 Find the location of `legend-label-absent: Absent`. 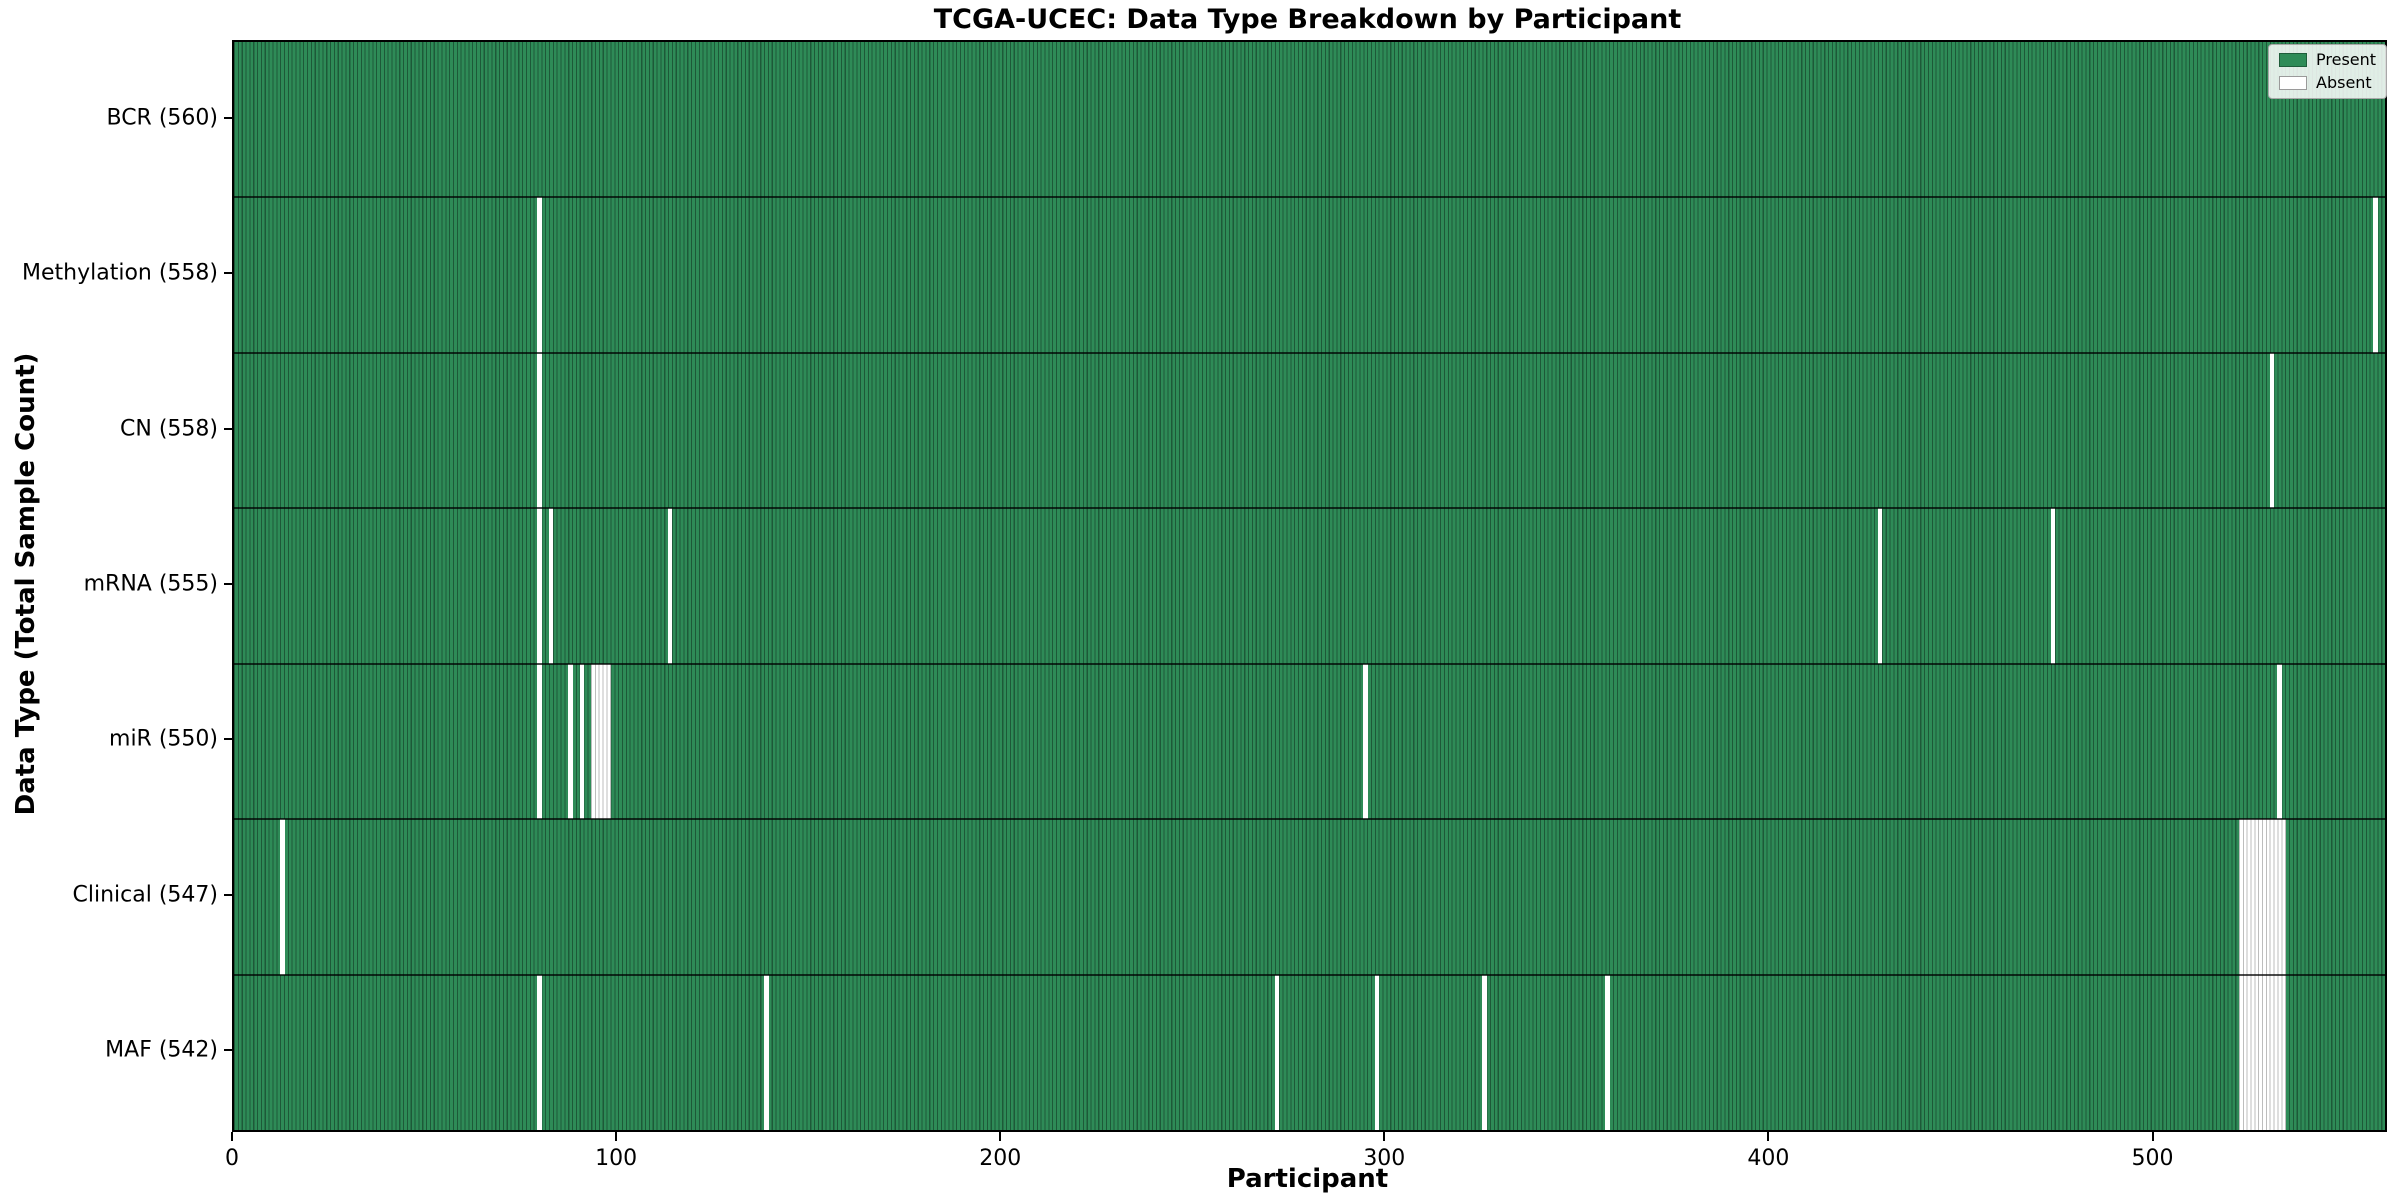

legend-label-absent: Absent is located at coordinates (2344, 82).